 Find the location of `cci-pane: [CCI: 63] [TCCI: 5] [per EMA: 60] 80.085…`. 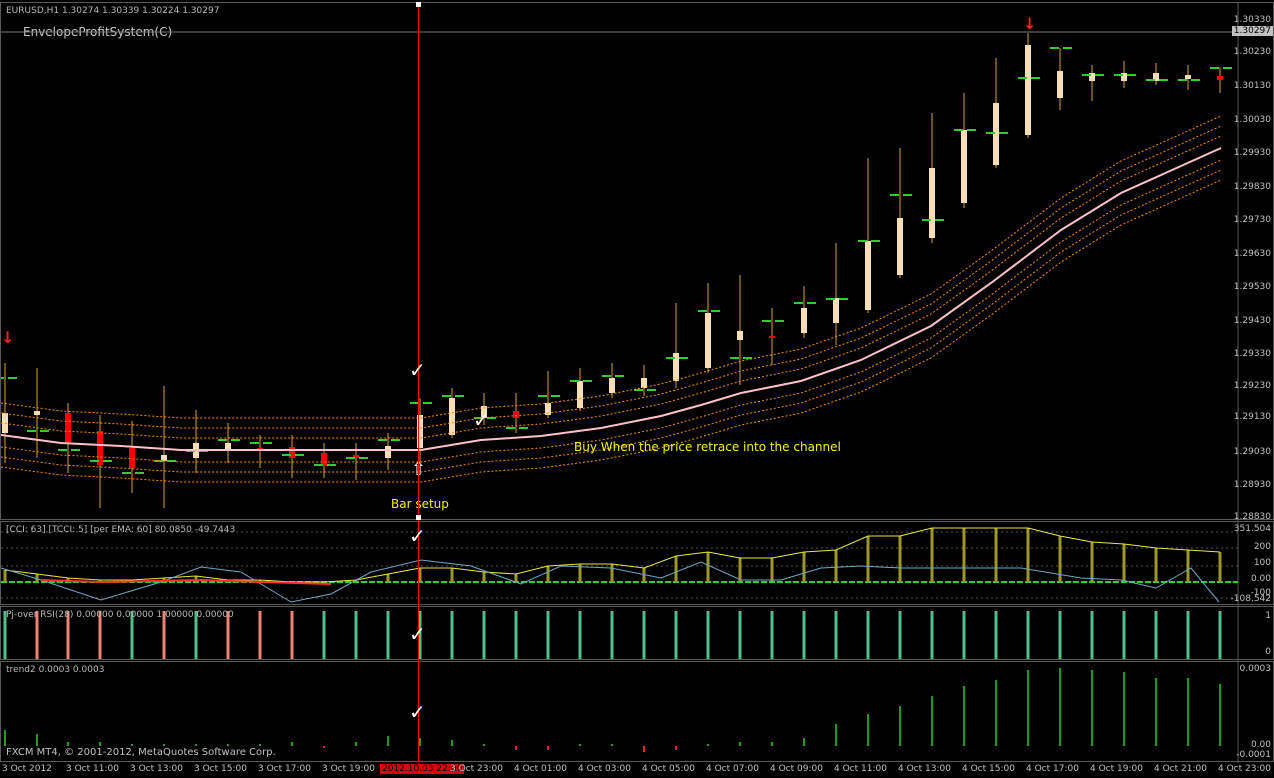

cci-pane: [CCI: 63] [TCCI: 5] [per EMA: 60] 80.085… is located at coordinates (637, 563).